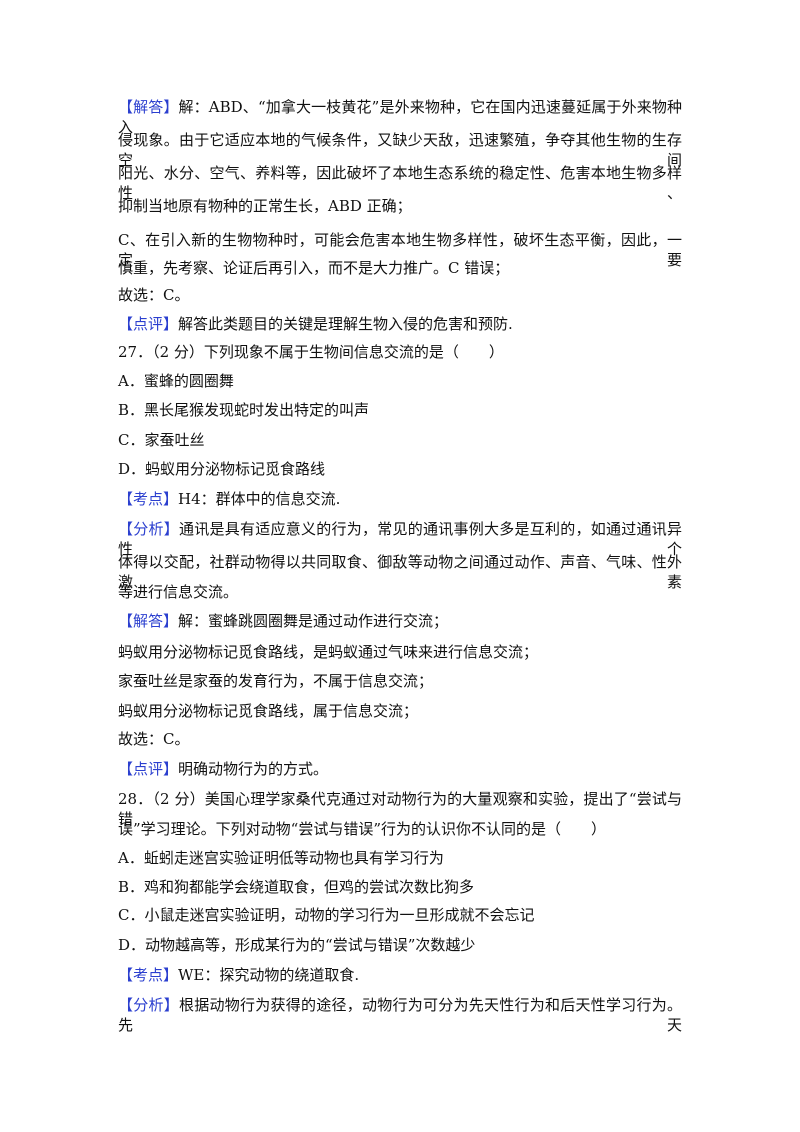 The width and height of the screenshot is (800, 1132). I want to click on text-line: 【分析】通讯是具有适应意义的行为，常见的通讯事例大多是互利的，如通过通讯异性个, so click(400, 539).